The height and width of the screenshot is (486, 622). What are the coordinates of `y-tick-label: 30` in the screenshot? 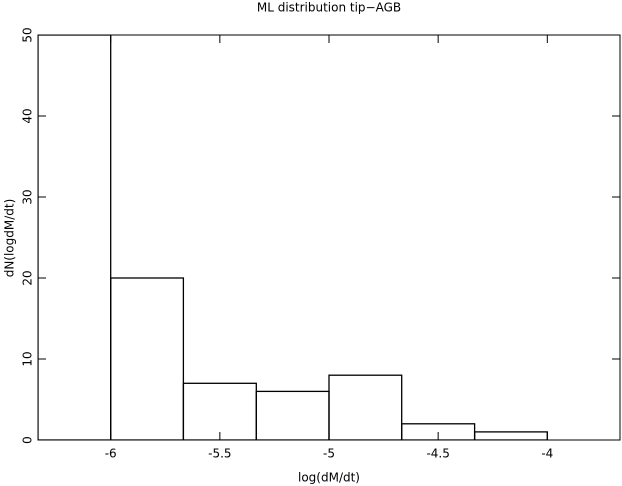 It's located at (28, 196).